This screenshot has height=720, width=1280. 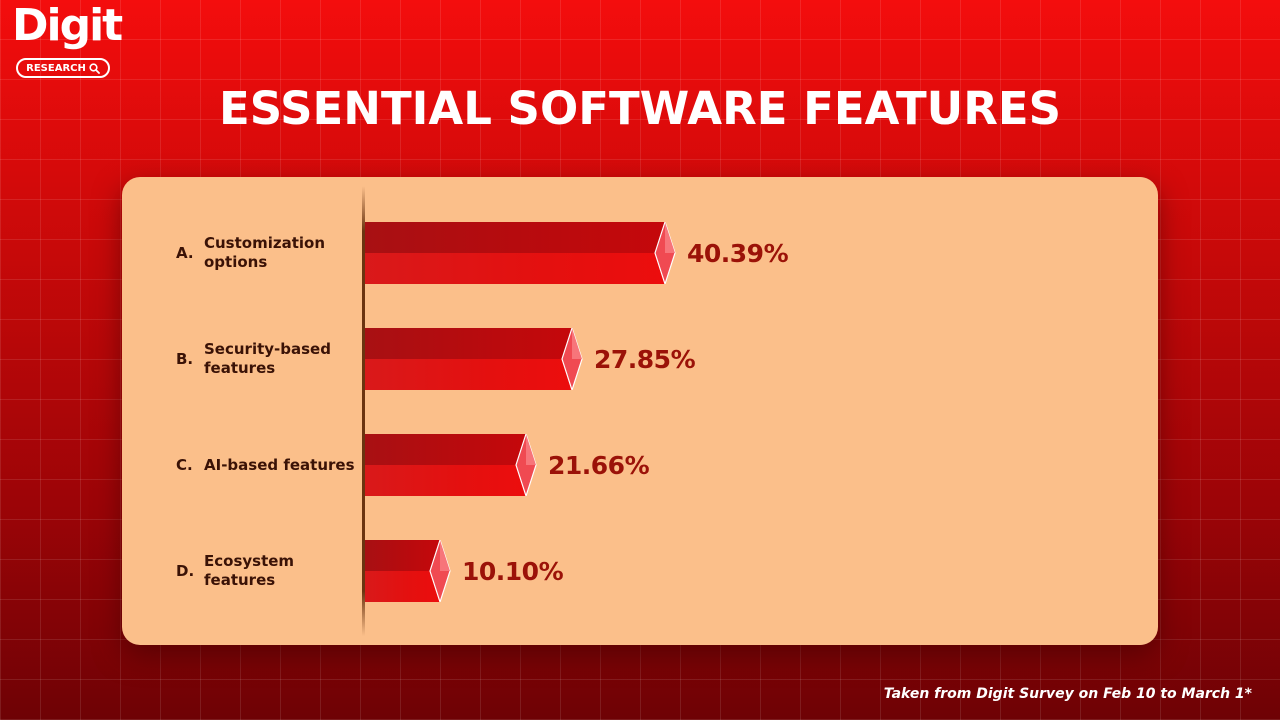 What do you see at coordinates (267, 358) in the screenshot?
I see `category-label: Security-based features` at bounding box center [267, 358].